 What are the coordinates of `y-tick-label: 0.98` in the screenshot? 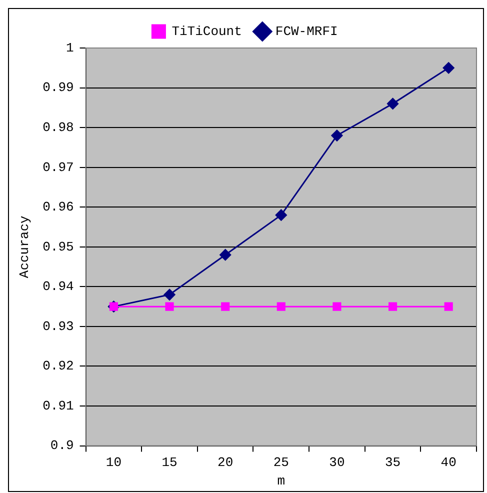 It's located at (58, 127).